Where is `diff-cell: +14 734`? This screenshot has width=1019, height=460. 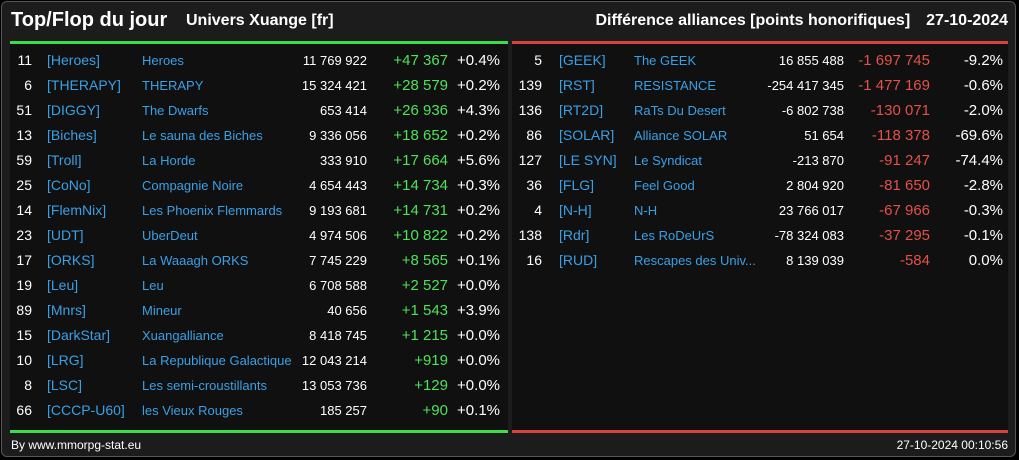 diff-cell: +14 734 is located at coordinates (420, 185).